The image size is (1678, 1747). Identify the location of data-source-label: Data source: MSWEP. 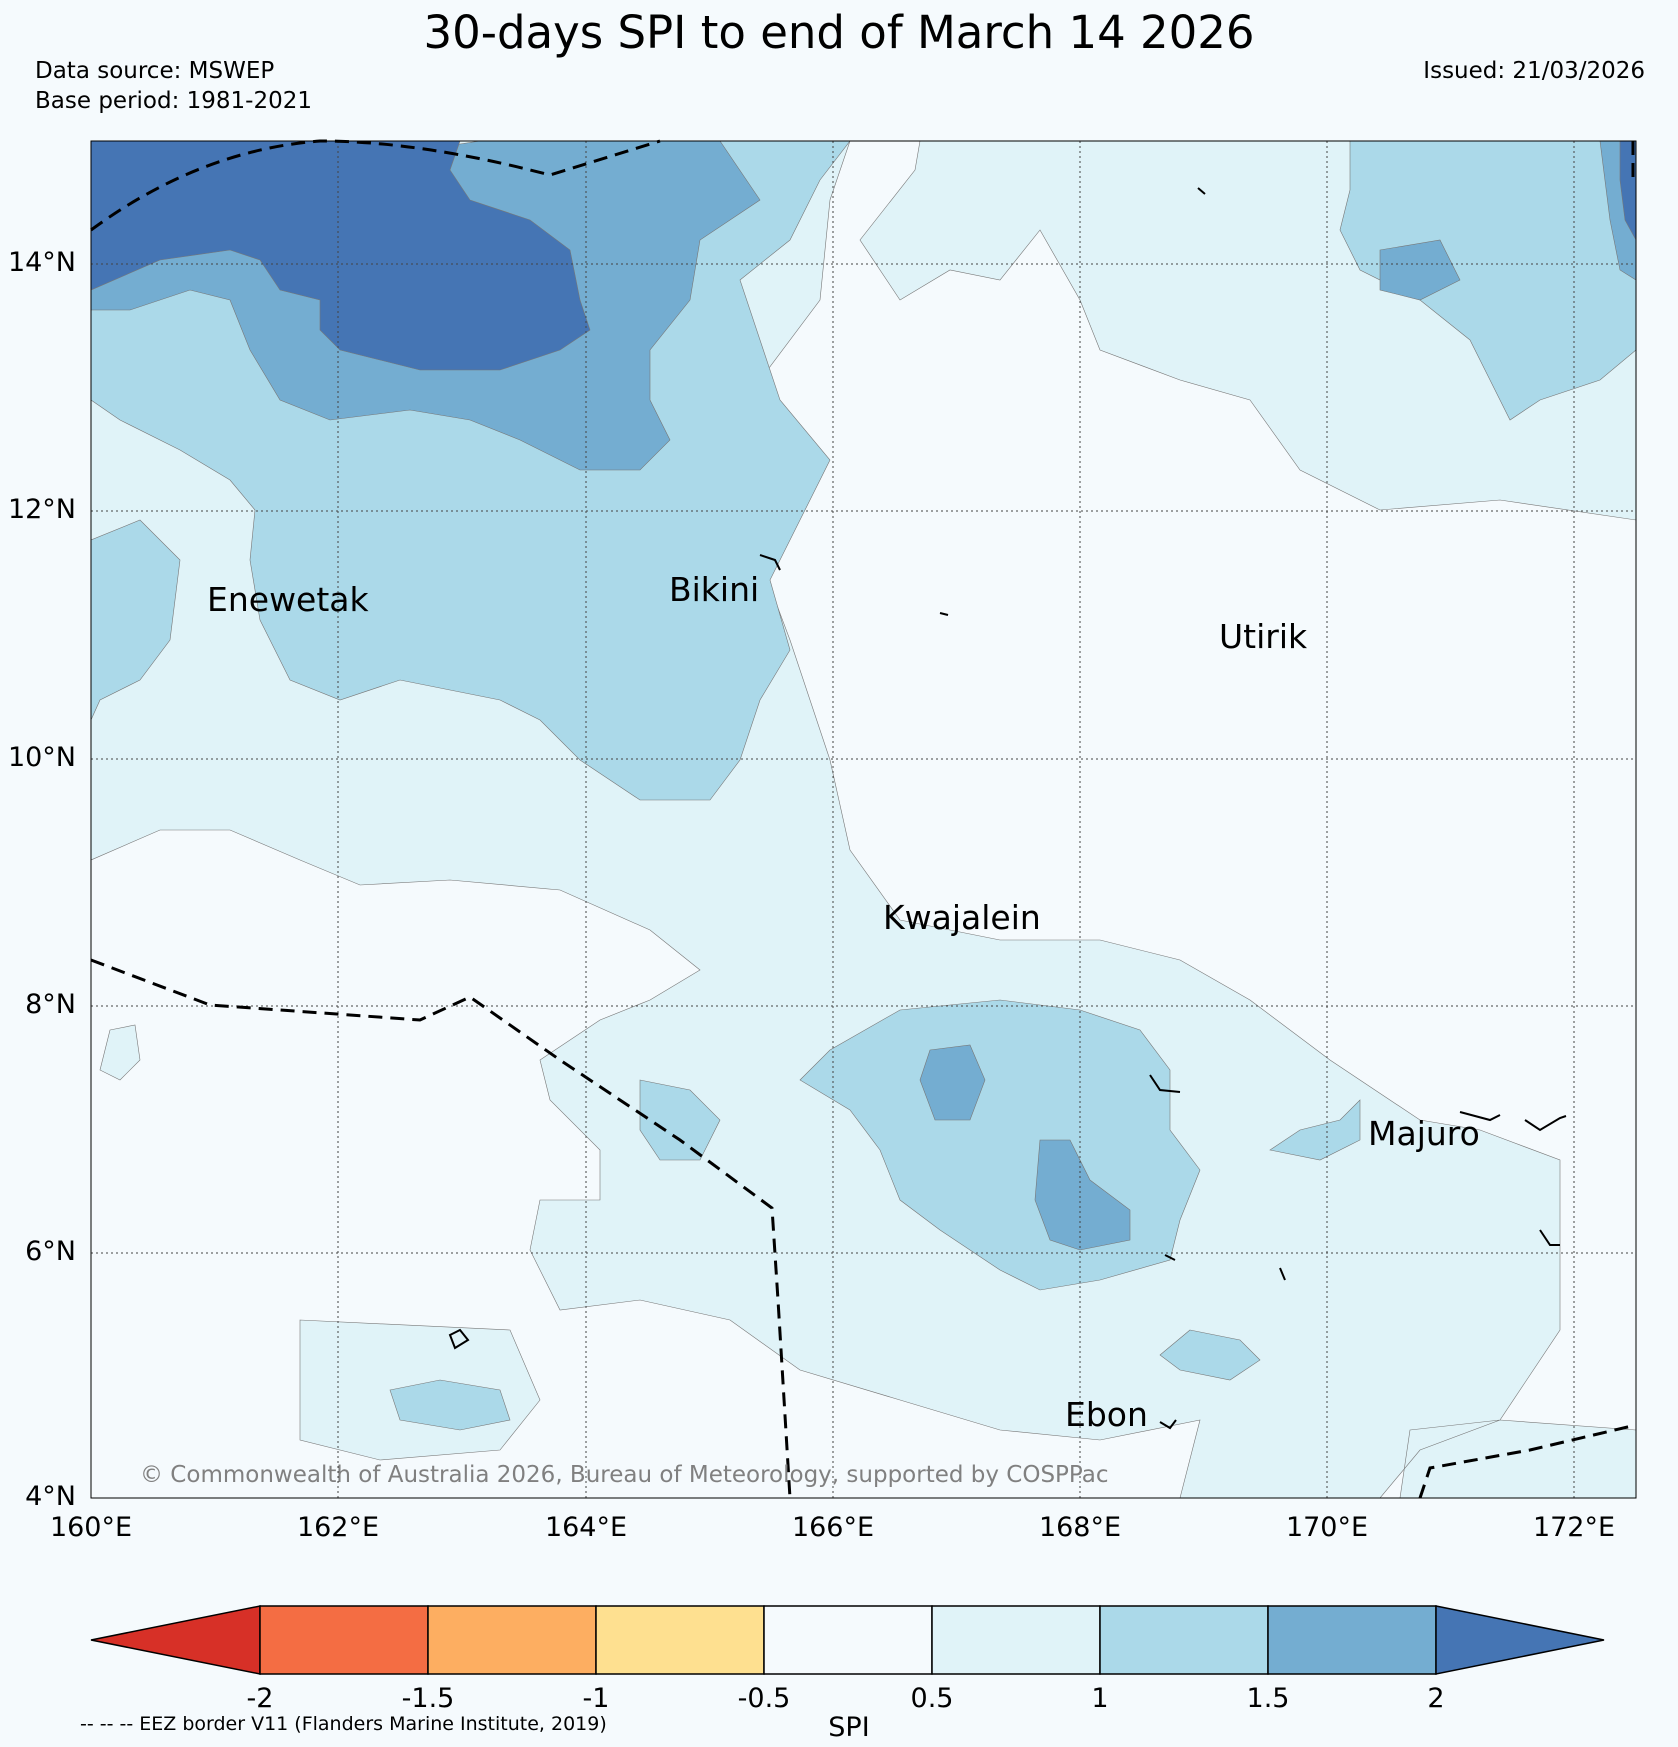
(155, 71).